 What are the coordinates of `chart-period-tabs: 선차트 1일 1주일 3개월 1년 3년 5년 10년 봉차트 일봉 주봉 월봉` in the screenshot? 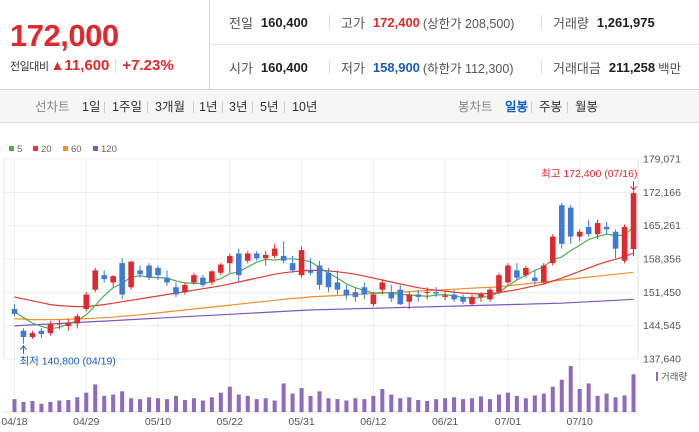 It's located at (349, 107).